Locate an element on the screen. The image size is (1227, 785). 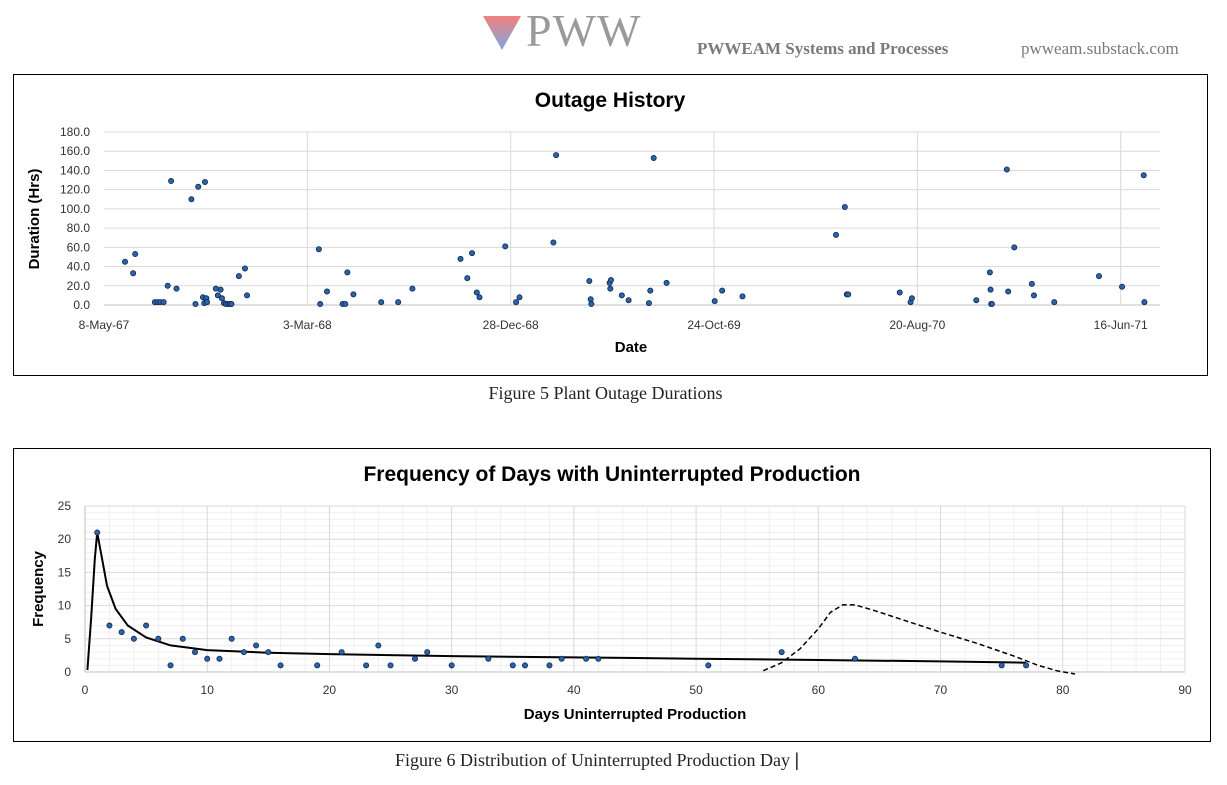
y-tick-label: 120.0 is located at coordinates (75, 190).